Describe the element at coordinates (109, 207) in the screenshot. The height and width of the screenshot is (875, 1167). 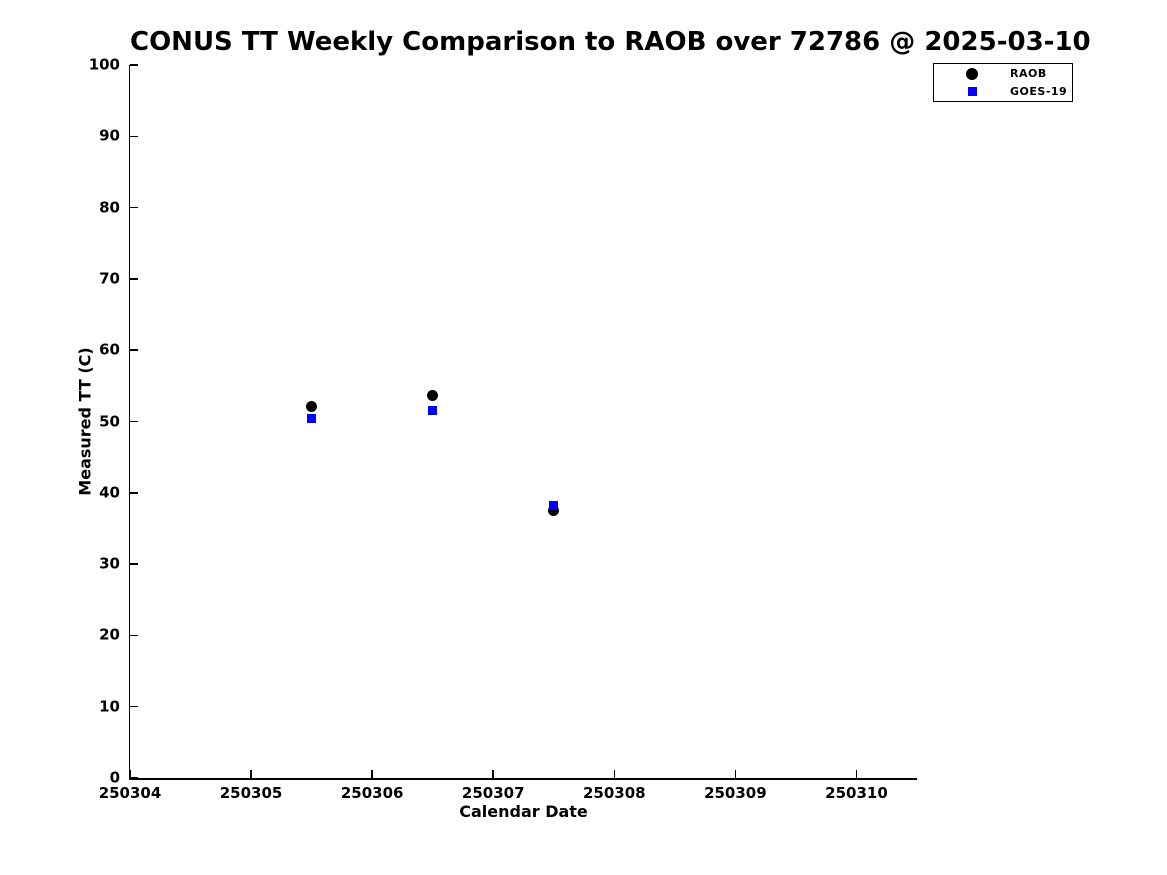
I see `y-tick-label: 80` at that location.